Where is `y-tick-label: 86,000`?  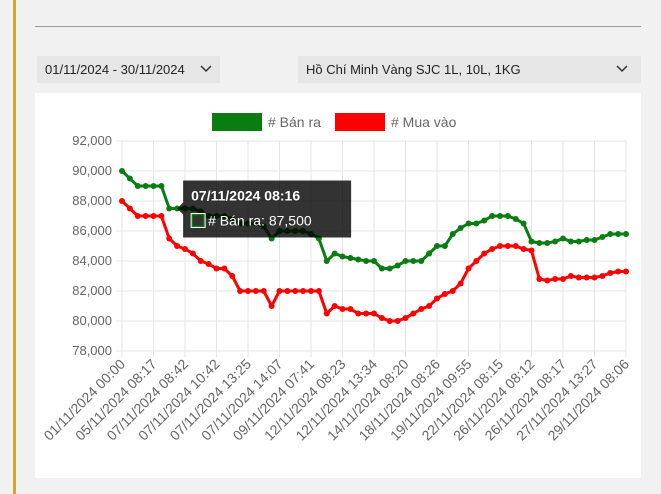
y-tick-label: 86,000 is located at coordinates (92, 230).